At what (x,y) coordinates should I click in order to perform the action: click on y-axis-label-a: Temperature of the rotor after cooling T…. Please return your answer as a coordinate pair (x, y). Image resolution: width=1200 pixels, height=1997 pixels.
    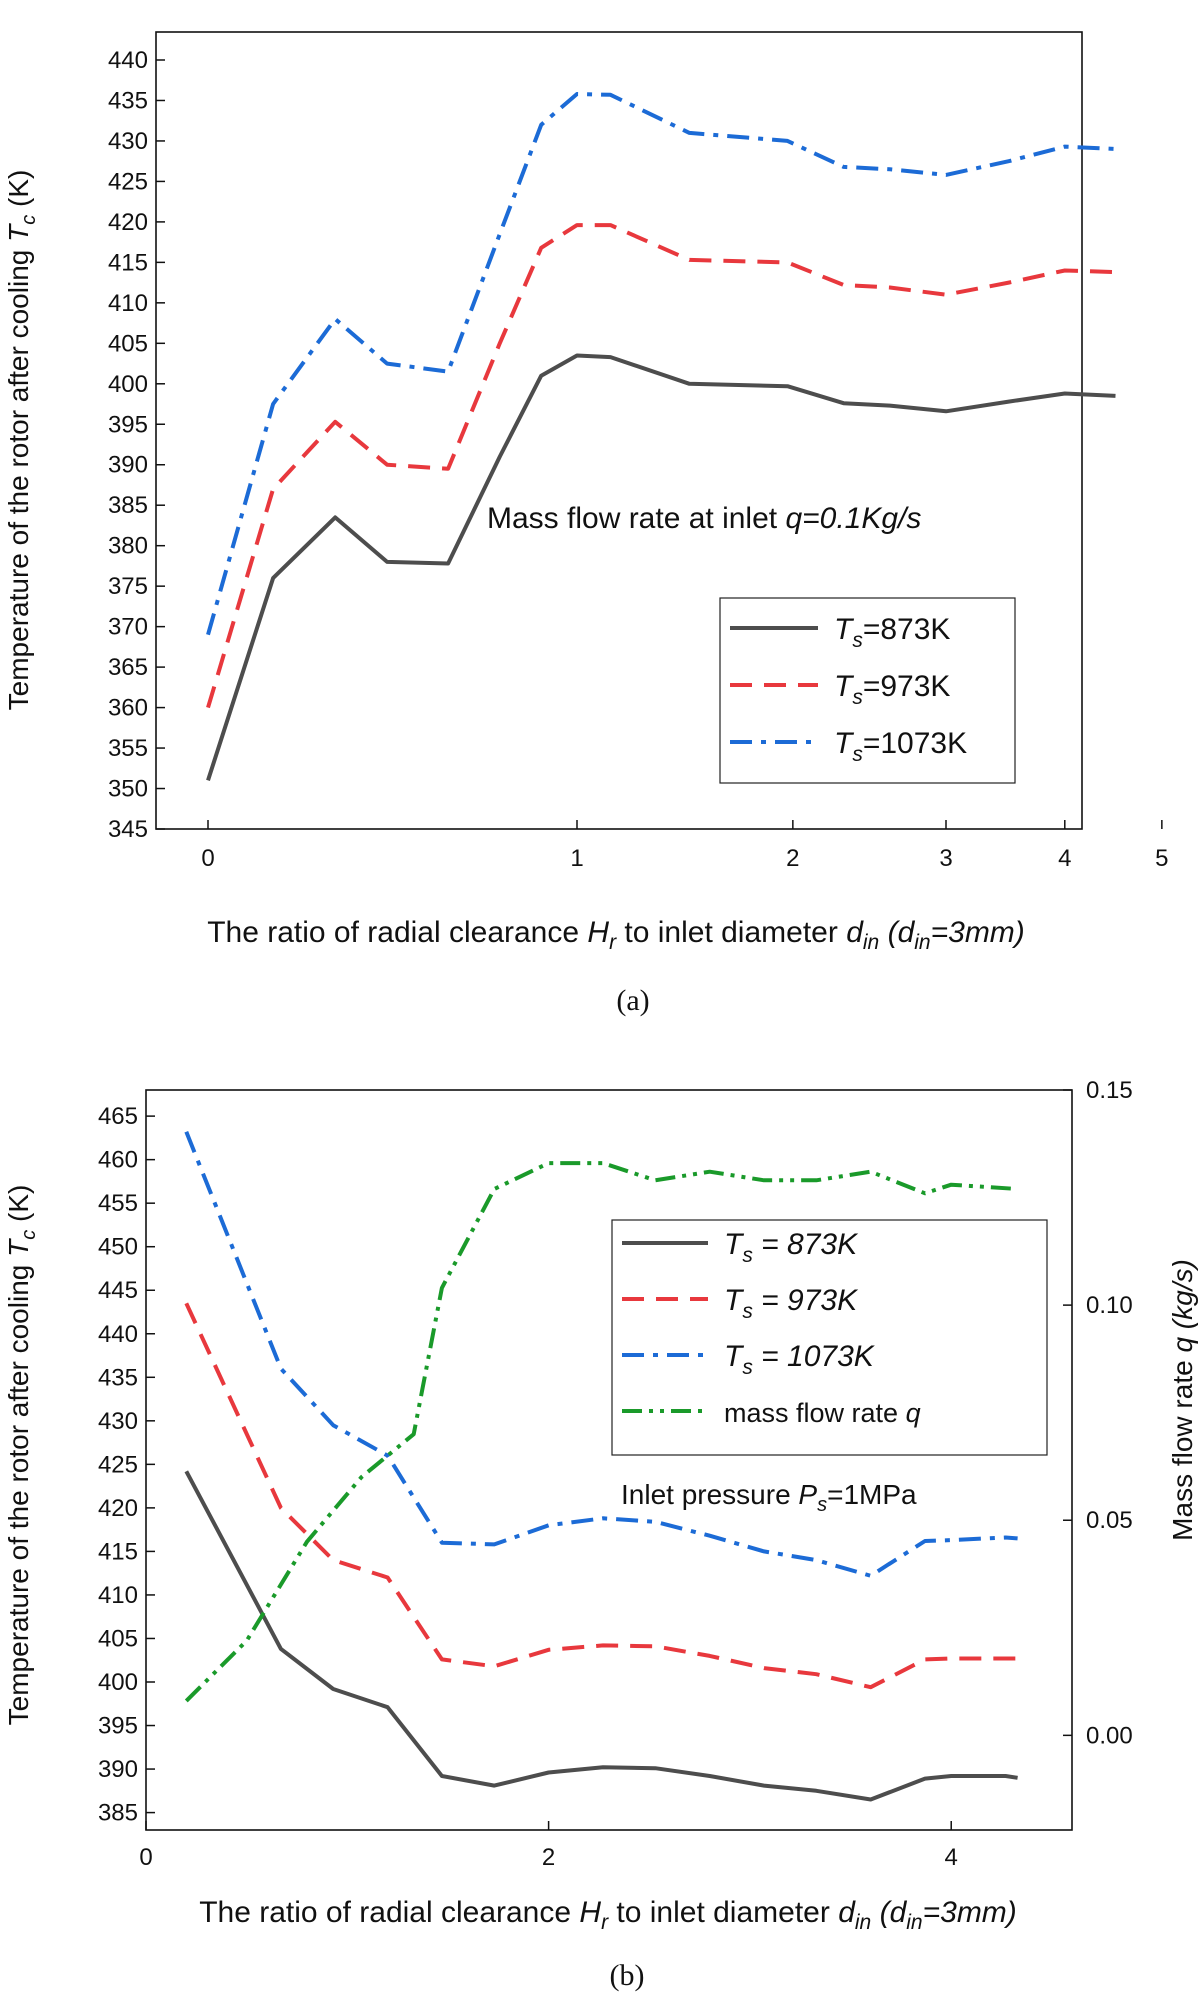
    Looking at the image, I should click on (21, 440).